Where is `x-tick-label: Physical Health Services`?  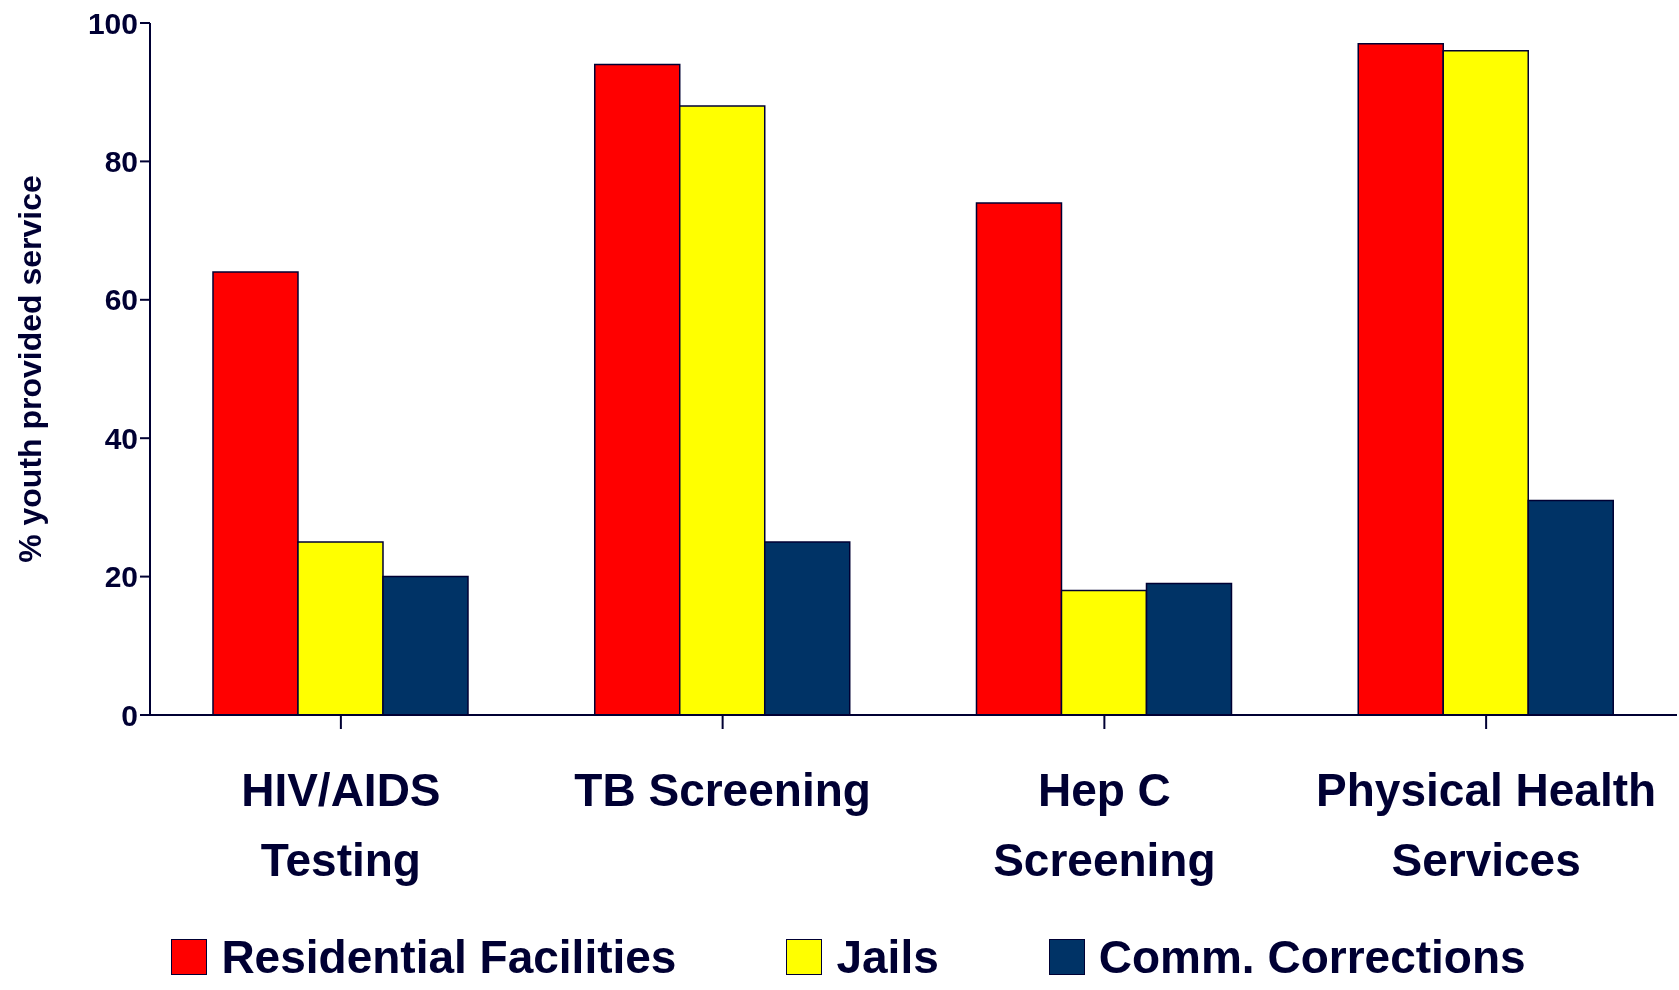 x-tick-label: Physical Health Services is located at coordinates (1486, 825).